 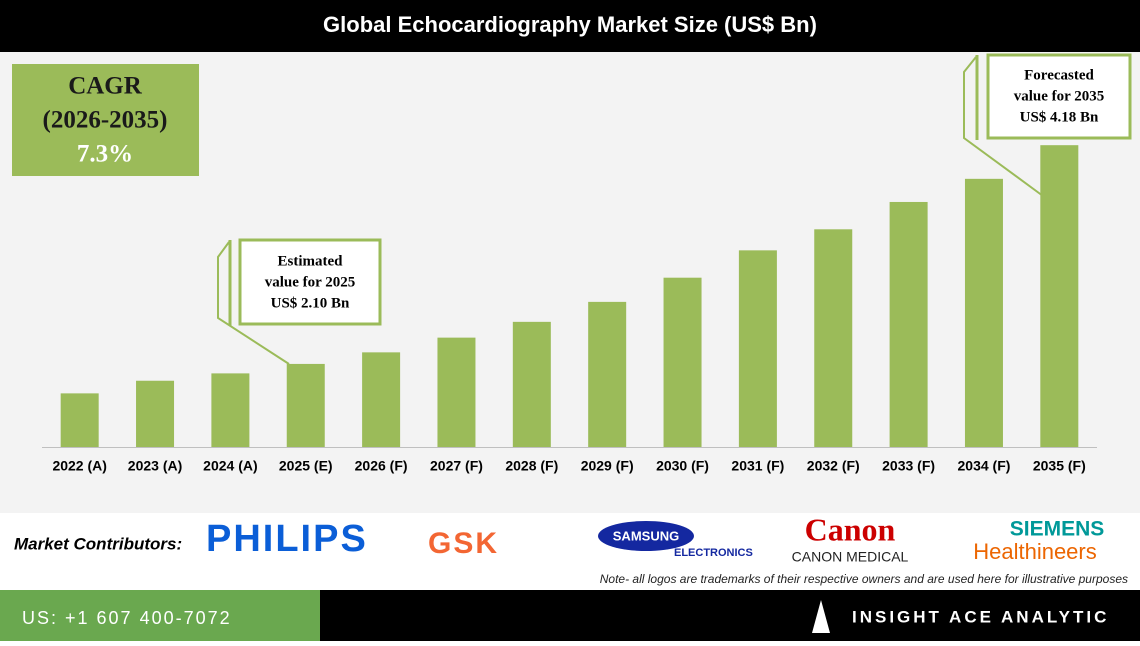 What do you see at coordinates (381, 466) in the screenshot?
I see `x-tick-label: 2026 (F)` at bounding box center [381, 466].